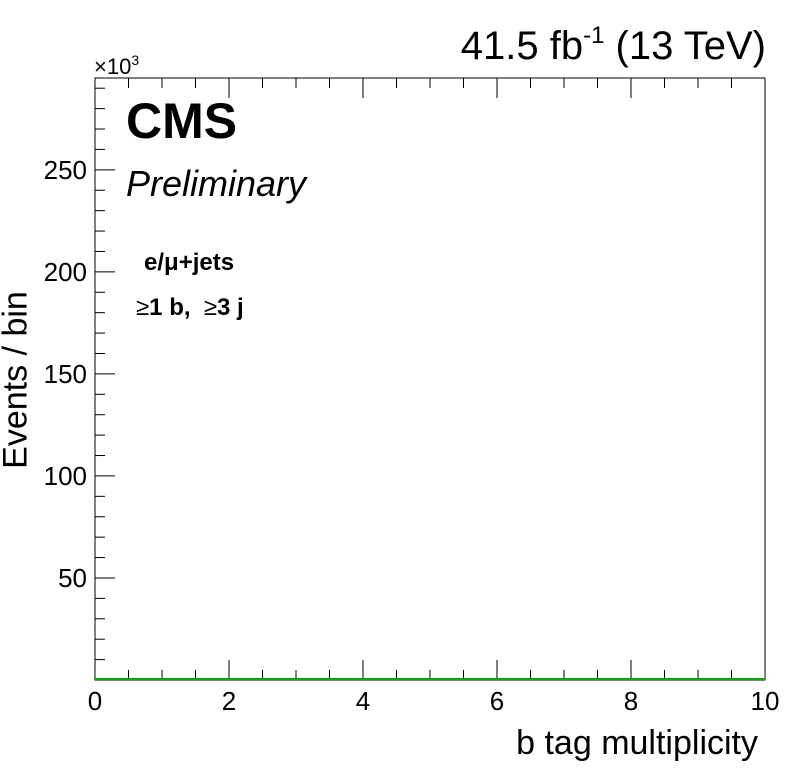 The image size is (796, 772). Describe the element at coordinates (613, 45) in the screenshot. I see `luminosity-label: 41.5 fb-1 (13 TeV)` at that location.